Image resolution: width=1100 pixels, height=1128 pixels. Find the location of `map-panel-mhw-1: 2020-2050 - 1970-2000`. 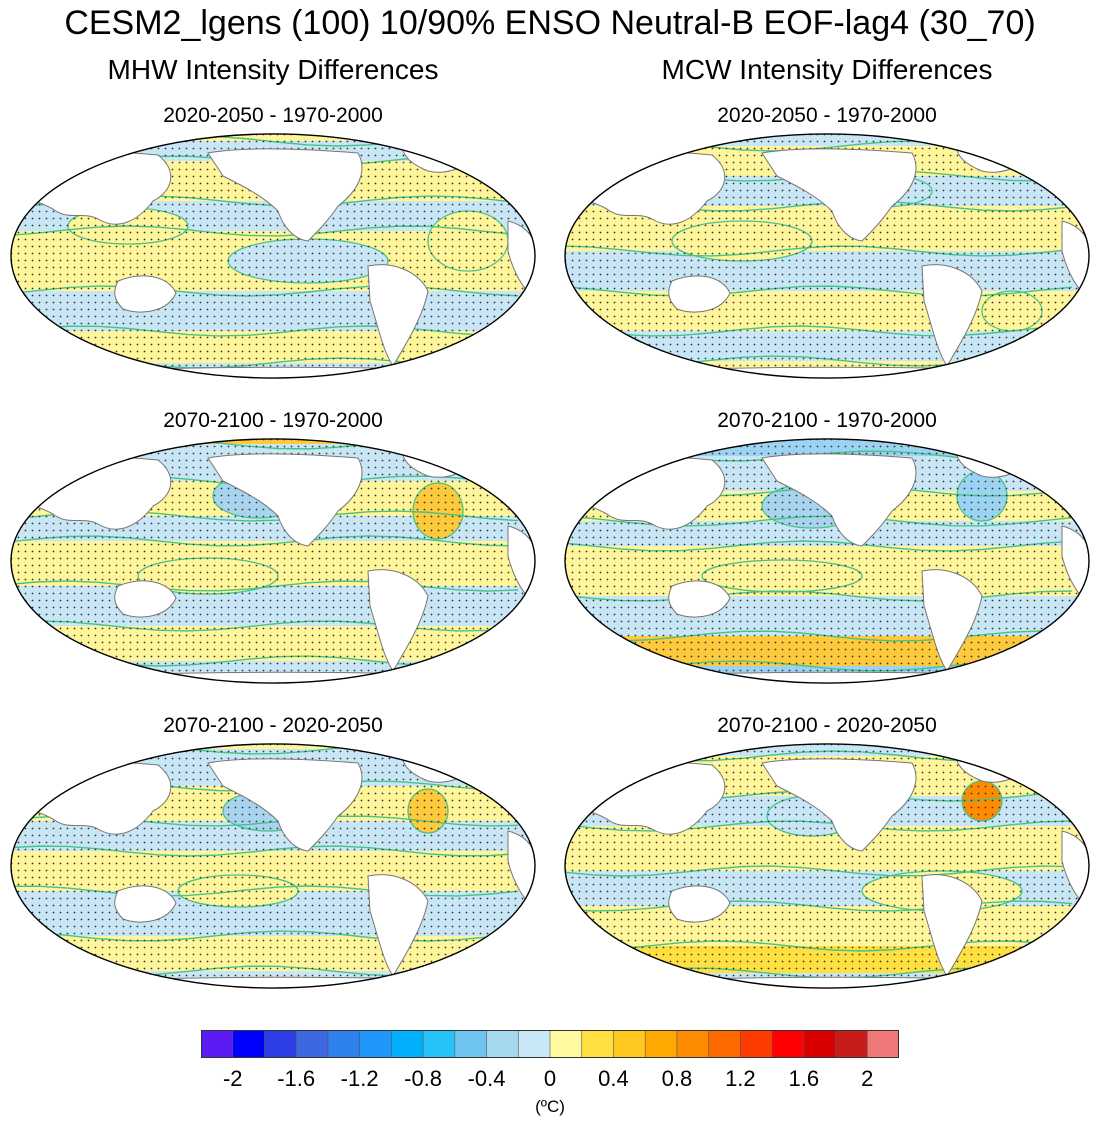

map-panel-mhw-1: 2020-2050 - 1970-2000 is located at coordinates (273, 249).